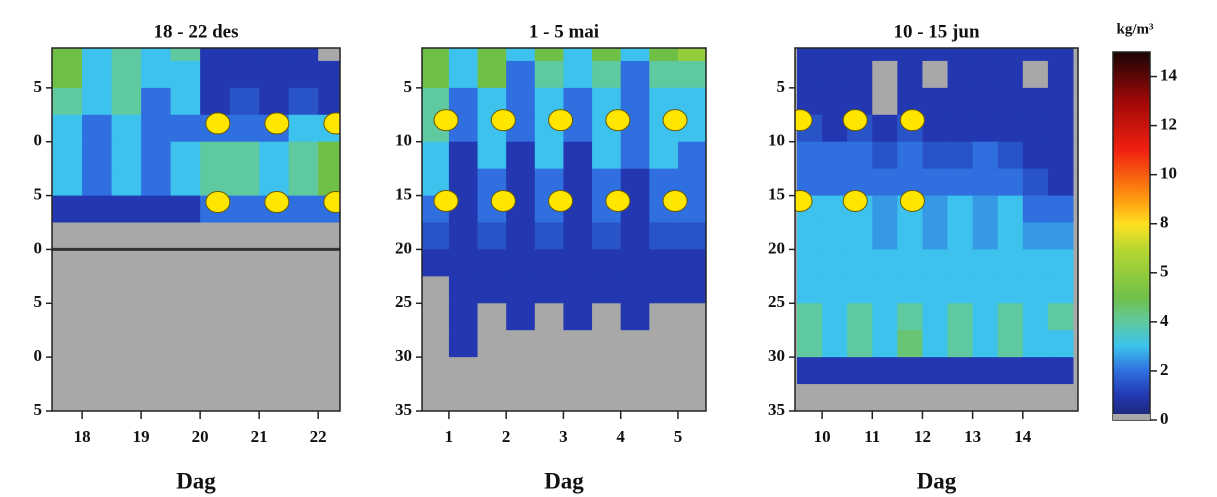 The height and width of the screenshot is (497, 1217). What do you see at coordinates (922, 436) in the screenshot?
I see `x-tick-label: 12` at bounding box center [922, 436].